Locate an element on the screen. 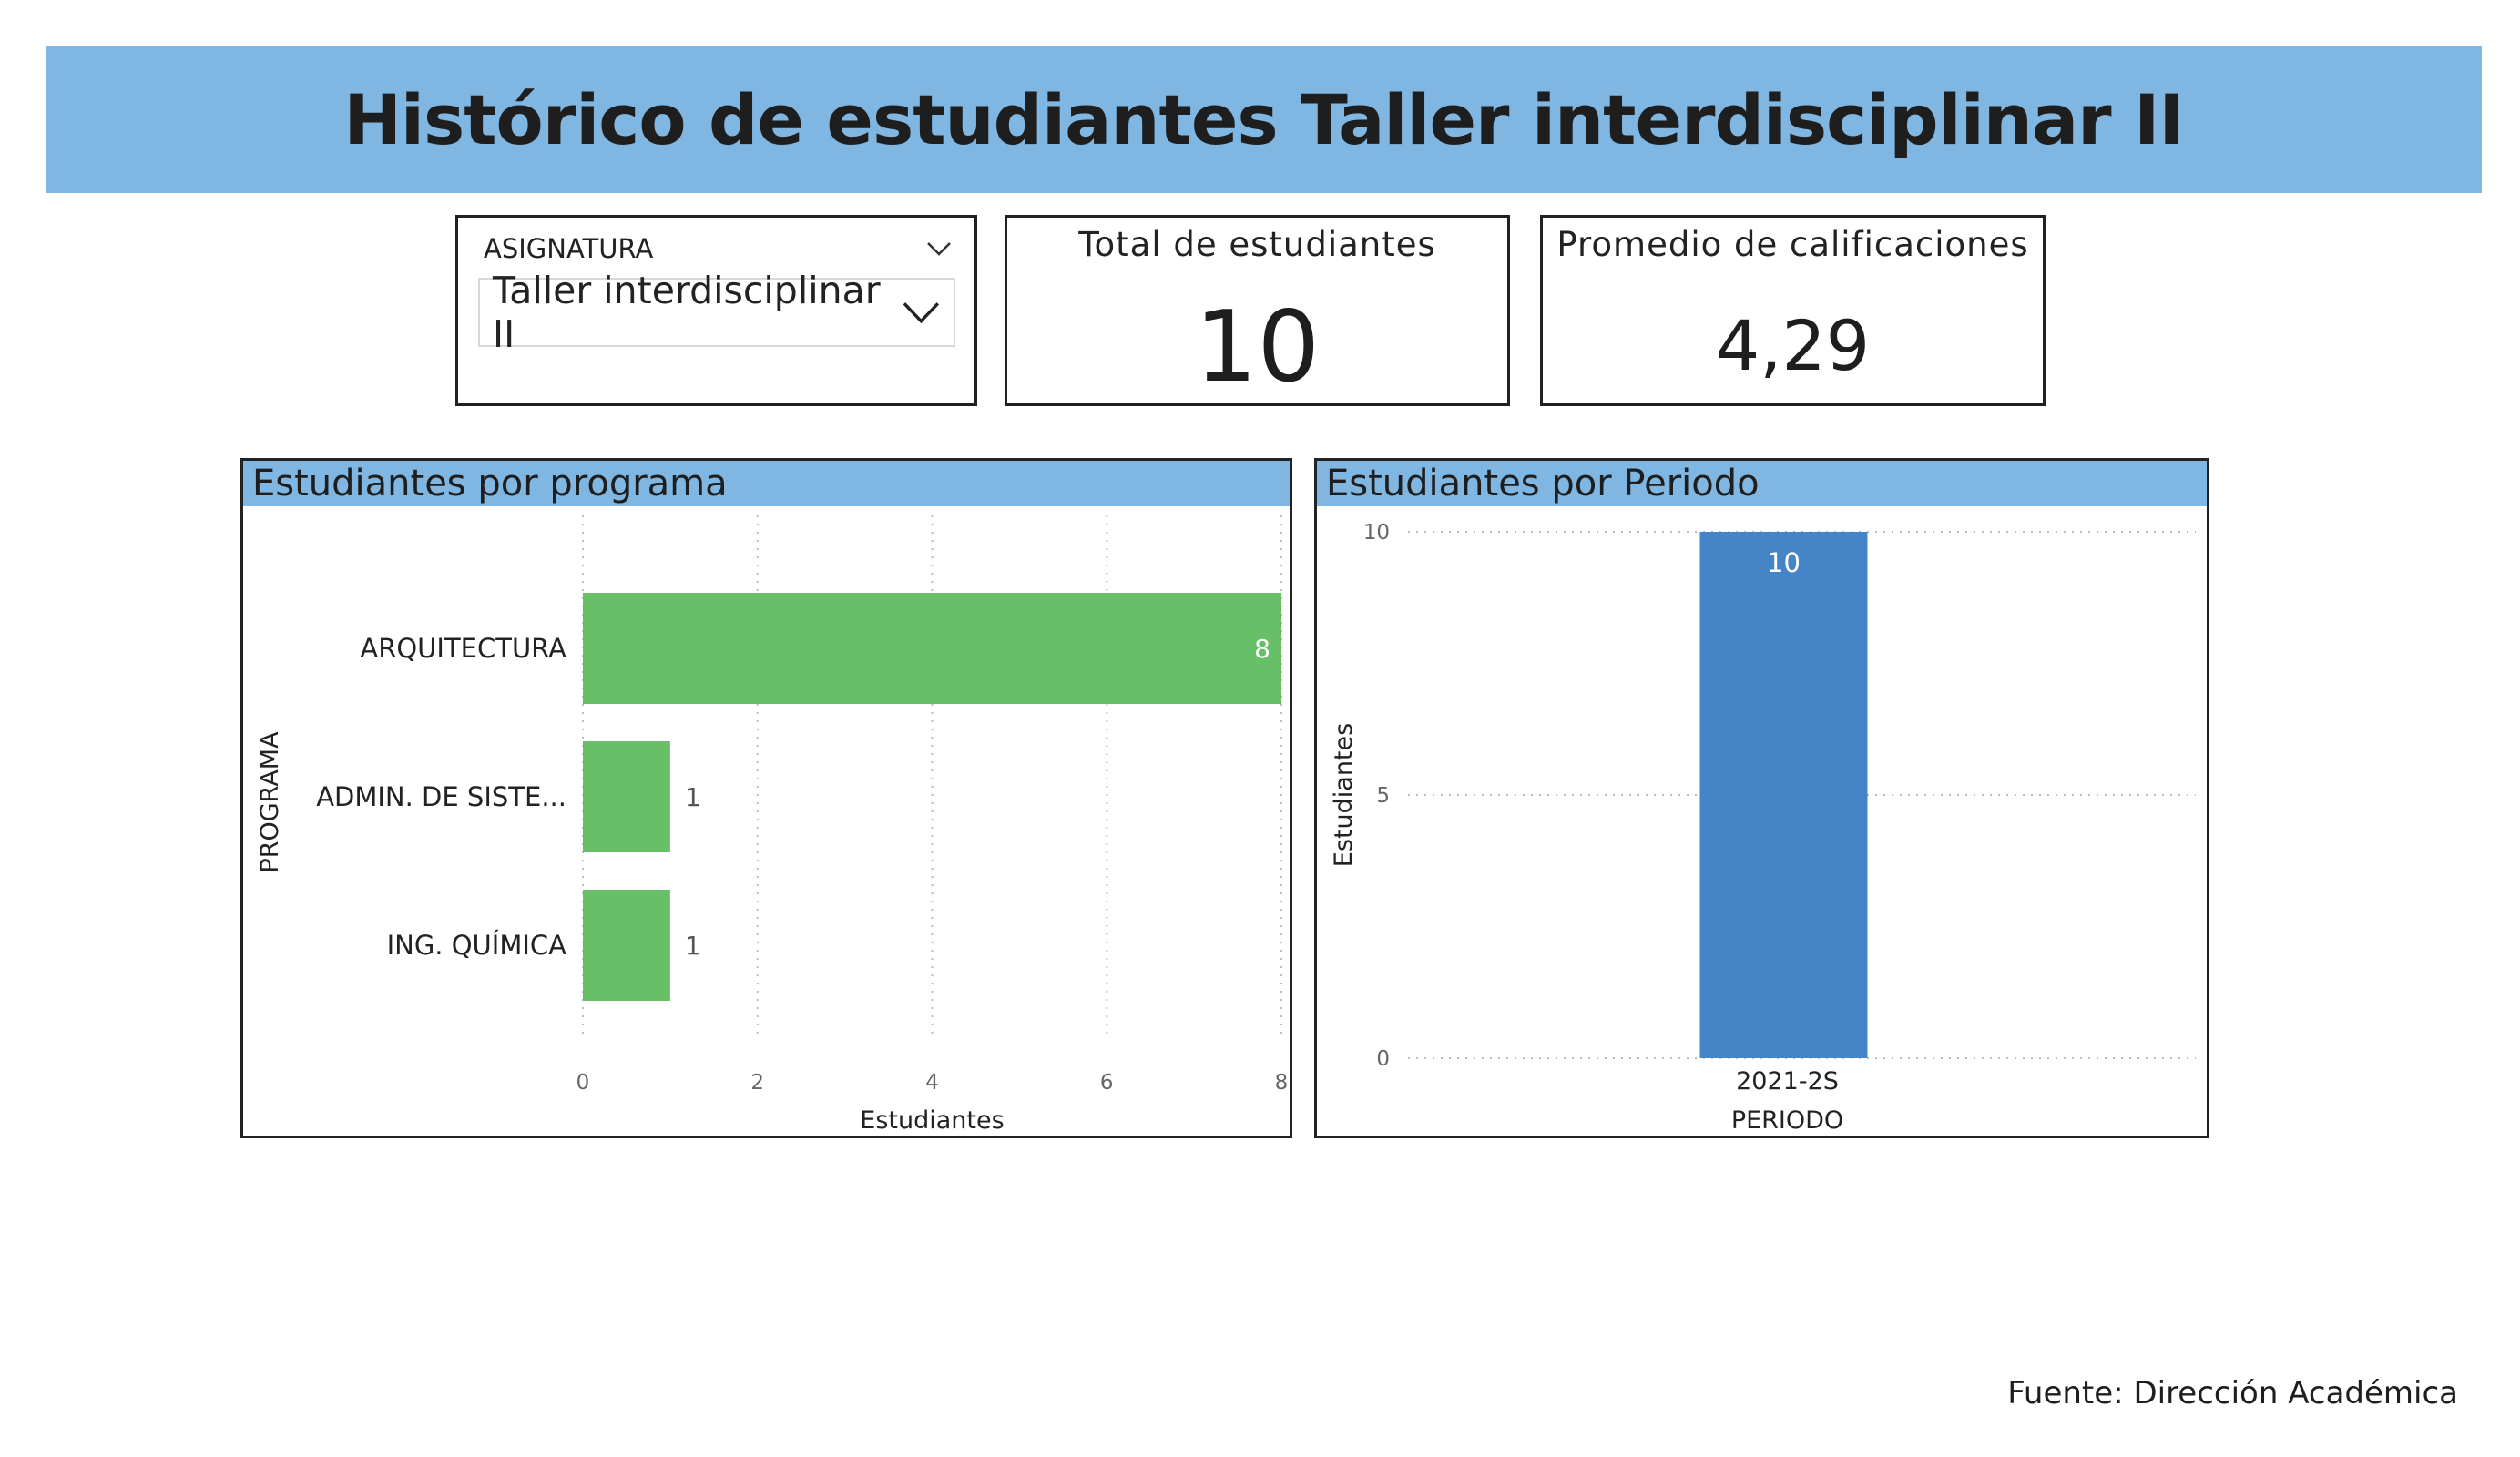  category-label: ARQUITECTURA is located at coordinates (463, 648).